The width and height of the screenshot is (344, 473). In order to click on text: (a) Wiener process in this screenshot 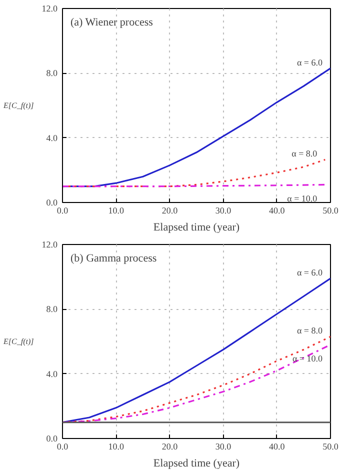, I will do `click(111, 22)`.